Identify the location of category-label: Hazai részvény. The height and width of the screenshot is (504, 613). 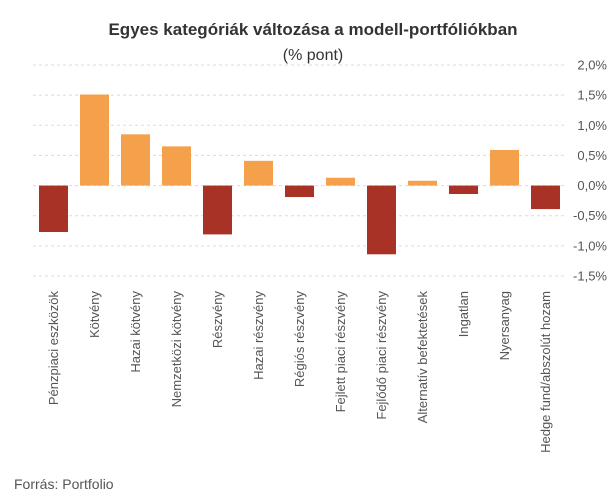
(258, 335).